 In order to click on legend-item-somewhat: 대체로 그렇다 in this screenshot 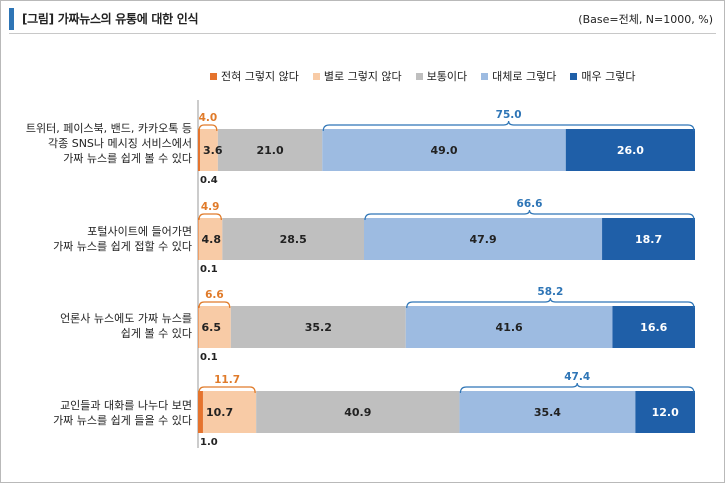, I will do `click(518, 76)`.